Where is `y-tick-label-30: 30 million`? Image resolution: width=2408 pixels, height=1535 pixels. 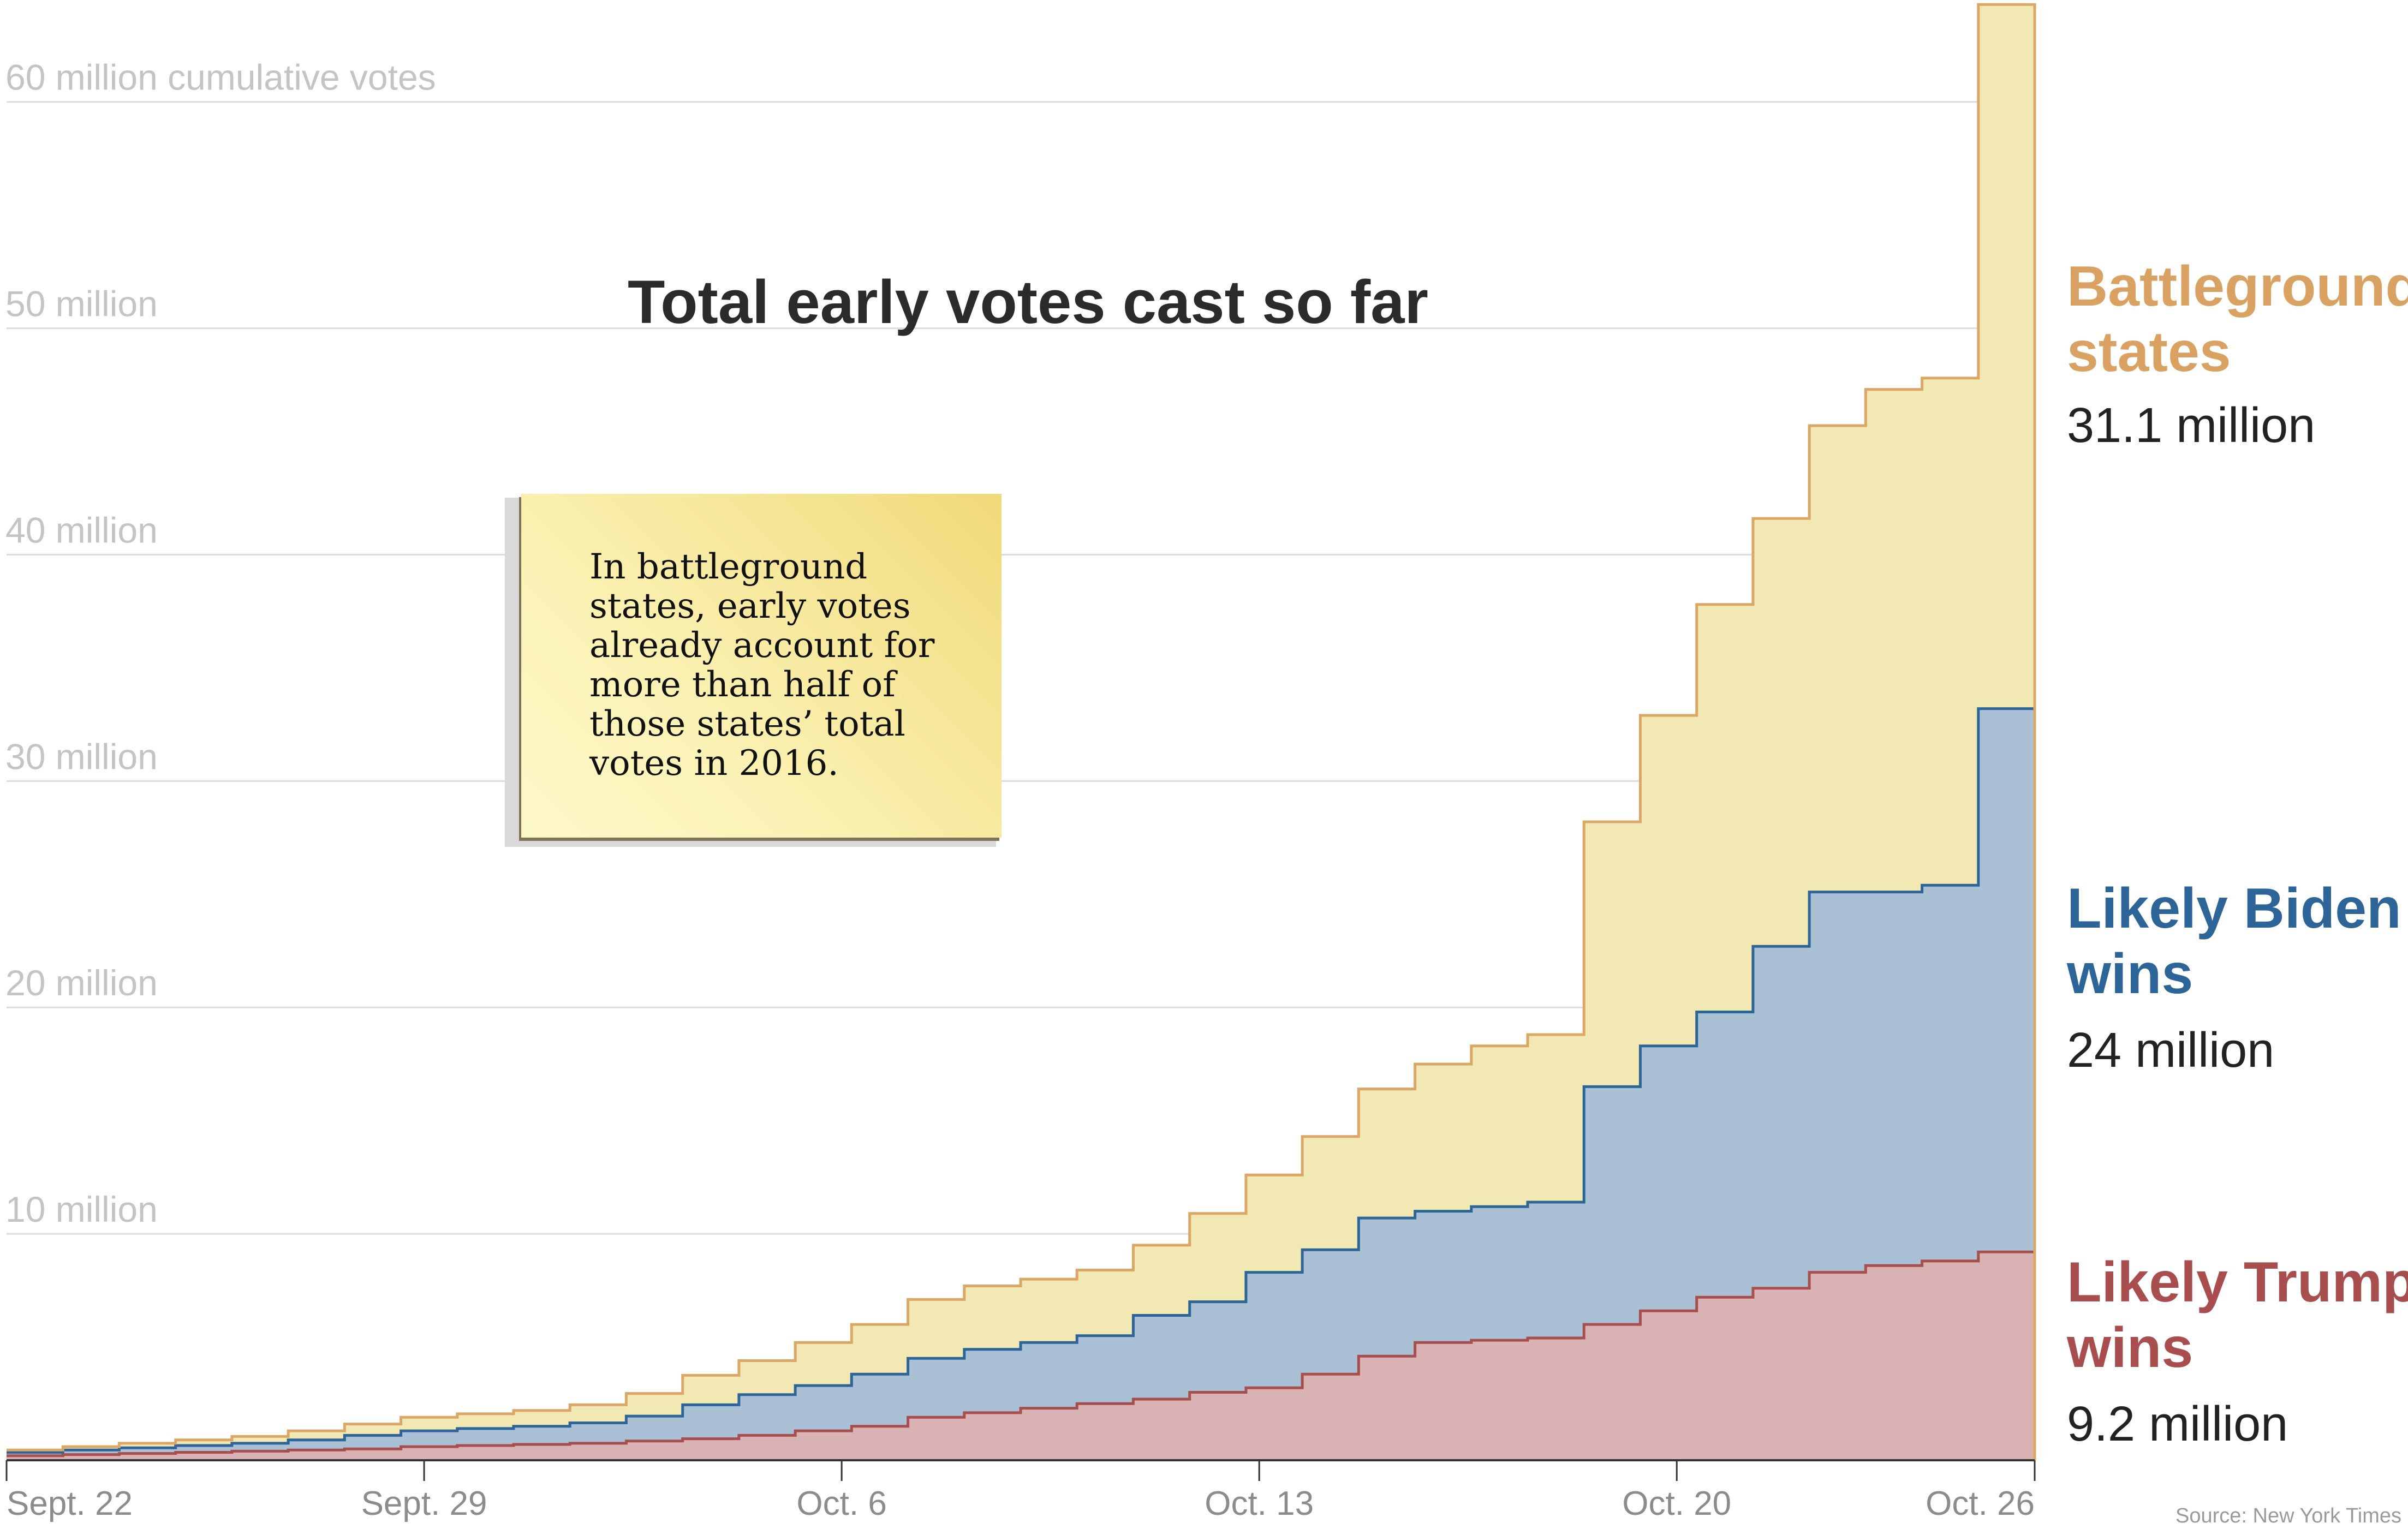
y-tick-label-30: 30 million is located at coordinates (81, 756).